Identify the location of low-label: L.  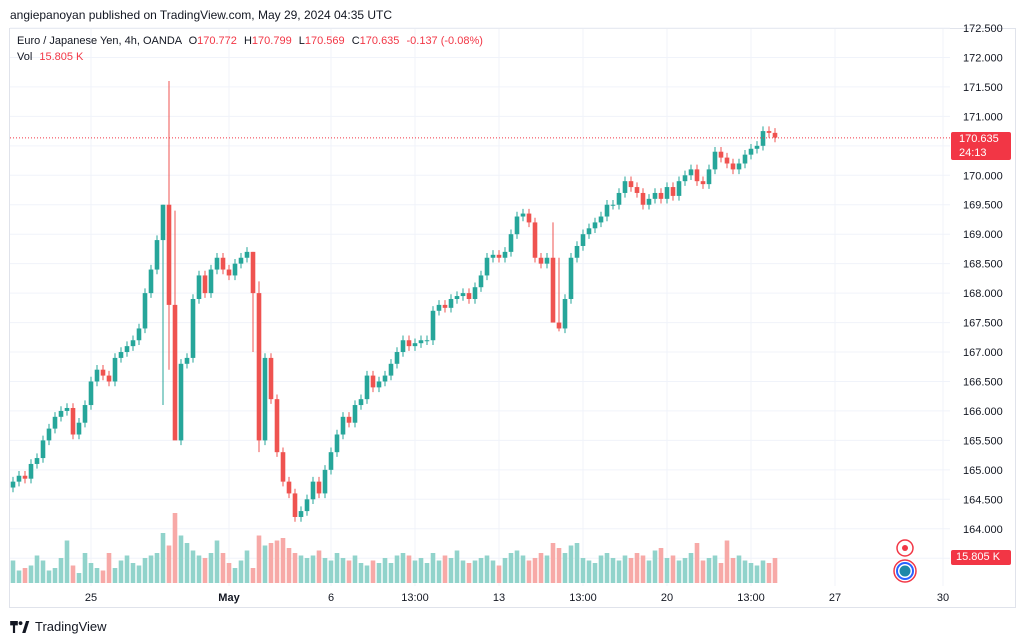
(301, 41).